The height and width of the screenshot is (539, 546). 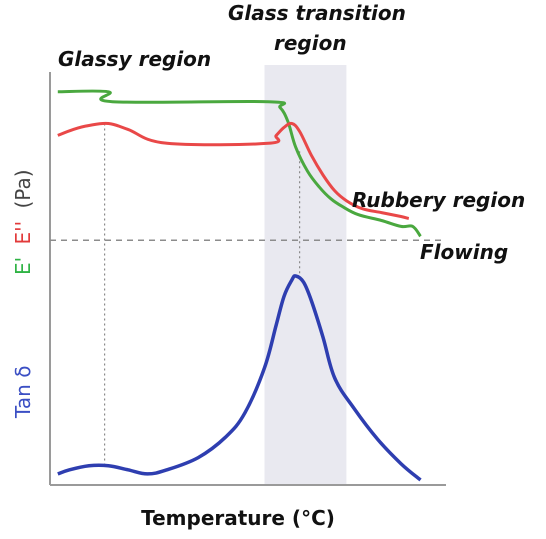 What do you see at coordinates (310, 43) in the screenshot?
I see `glass-transition-label-line2: region` at bounding box center [310, 43].